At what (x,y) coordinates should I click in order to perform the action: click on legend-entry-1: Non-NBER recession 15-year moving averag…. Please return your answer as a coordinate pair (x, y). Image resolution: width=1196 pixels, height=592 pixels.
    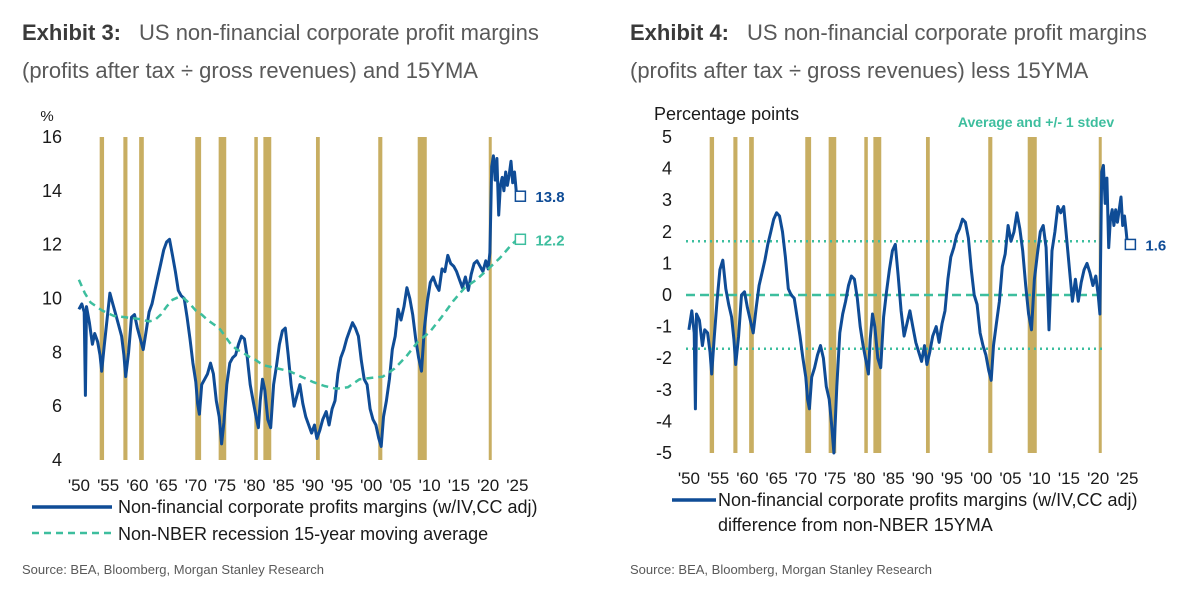
    Looking at the image, I should click on (303, 534).